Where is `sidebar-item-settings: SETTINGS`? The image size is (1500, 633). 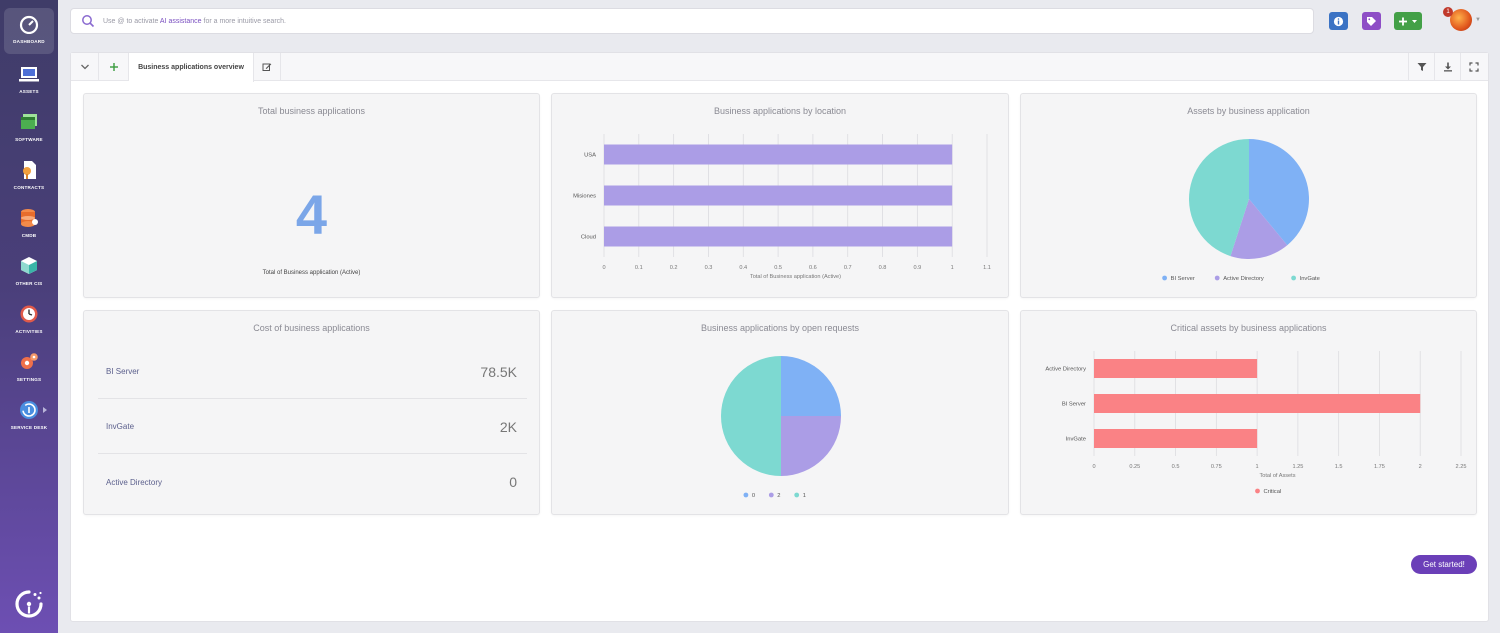 sidebar-item-settings: SETTINGS is located at coordinates (29, 369).